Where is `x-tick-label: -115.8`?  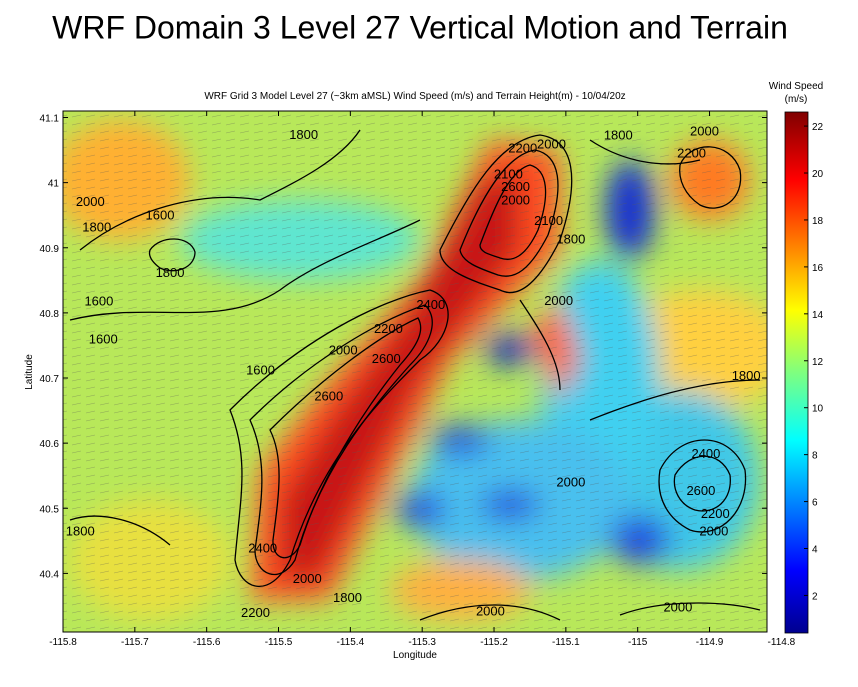
x-tick-label: -115.8 is located at coordinates (63, 642).